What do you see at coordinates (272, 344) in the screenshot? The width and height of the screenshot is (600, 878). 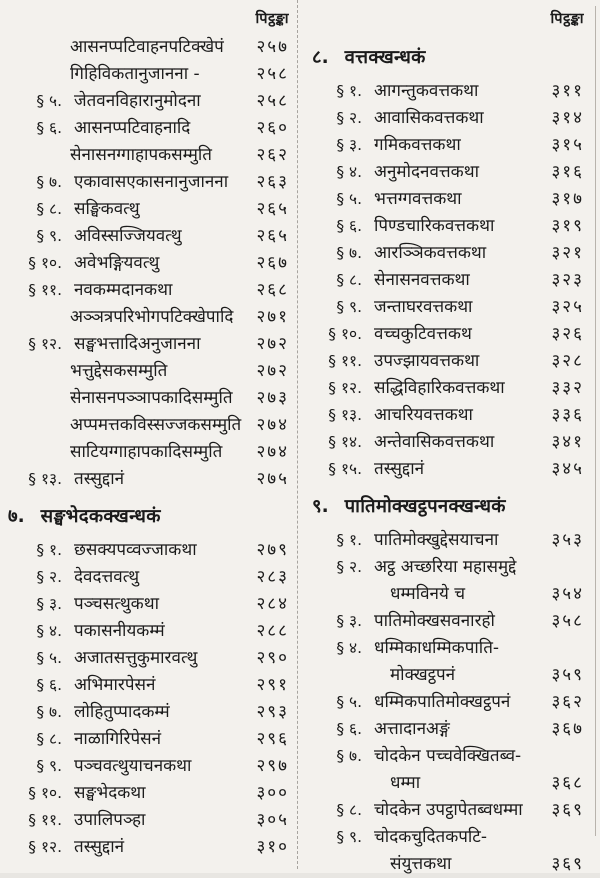 I see `entry-page-number: २७२` at bounding box center [272, 344].